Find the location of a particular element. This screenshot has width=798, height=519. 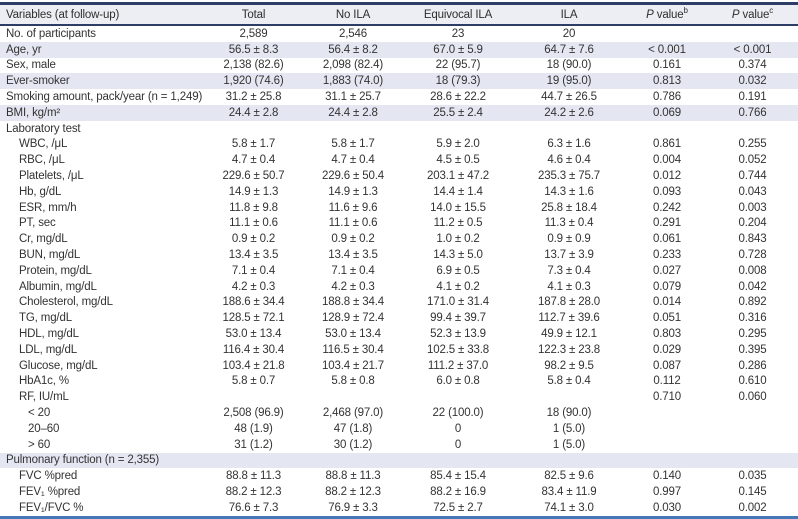

row-label: BUN, mg/dL is located at coordinates (50, 255).